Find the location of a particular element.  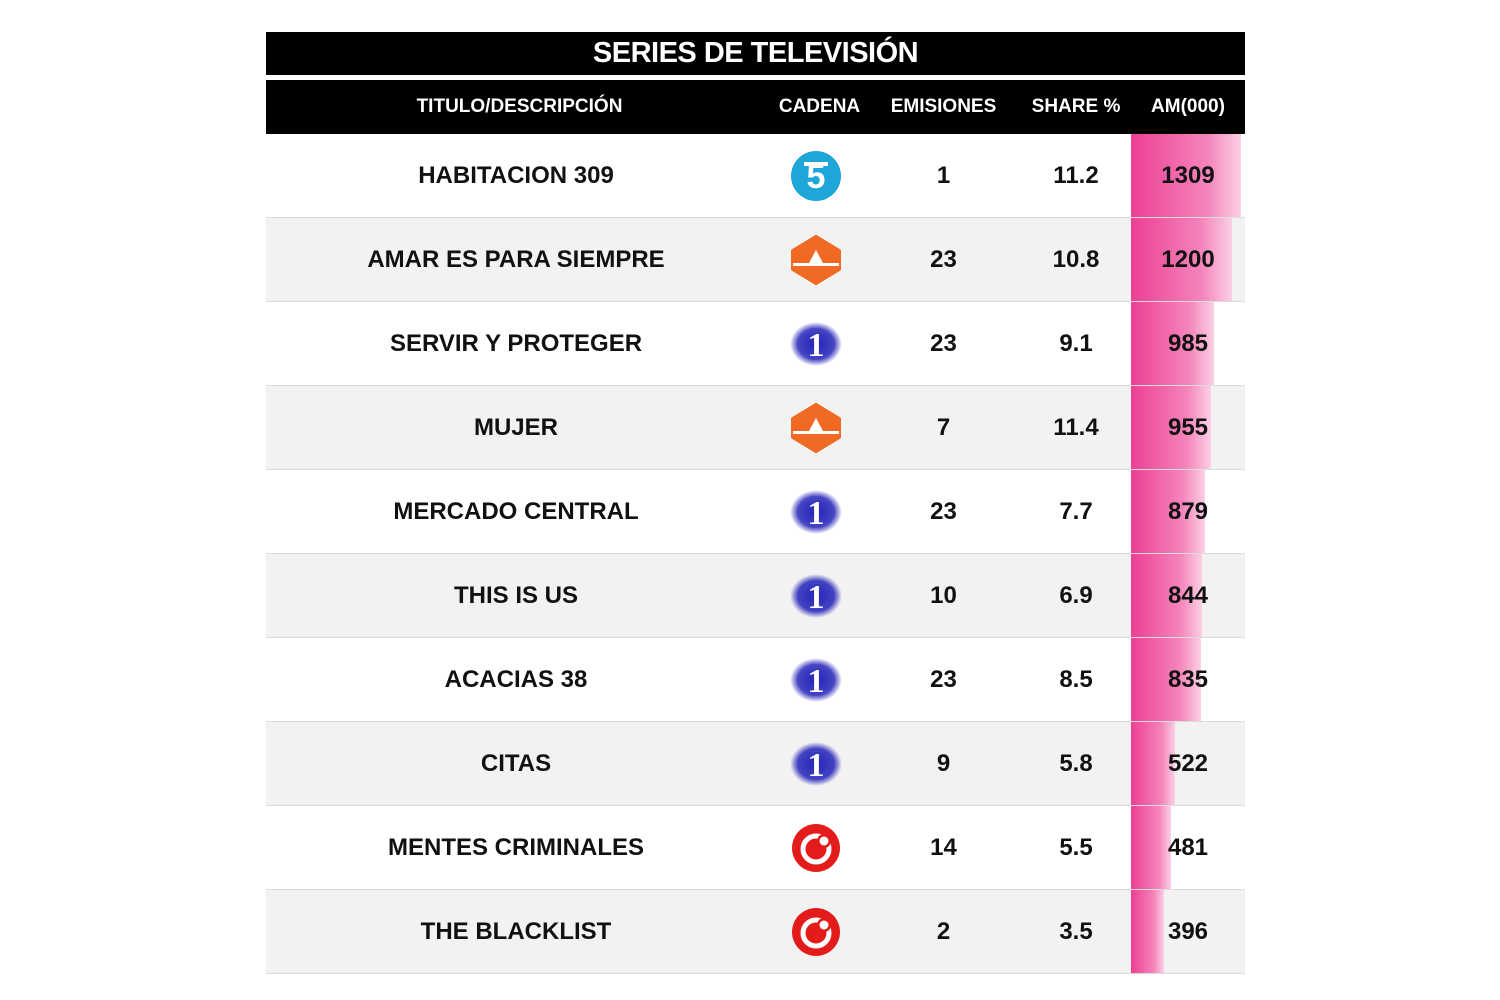

emissions-value: 2 is located at coordinates (943, 931).